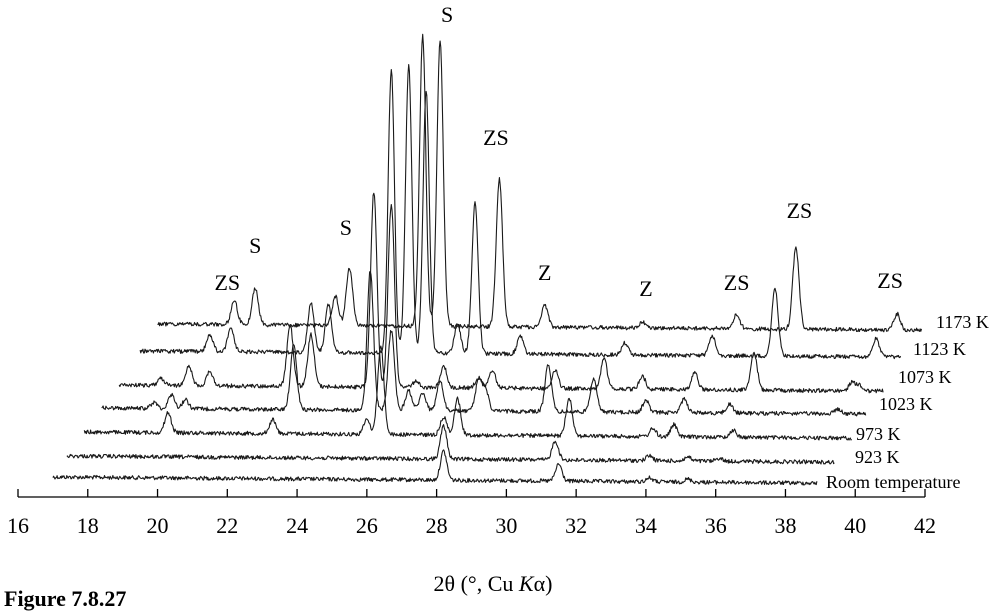  I want to click on x-tick-label: 38, so click(785, 525).